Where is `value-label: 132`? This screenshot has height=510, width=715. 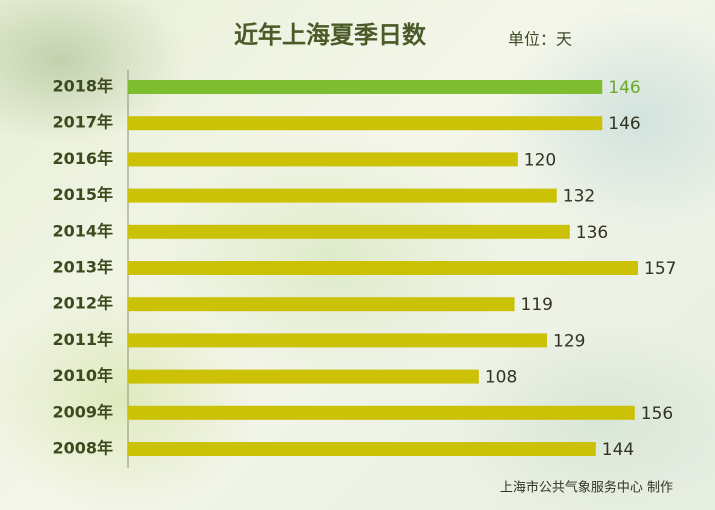
value-label: 132 is located at coordinates (579, 197).